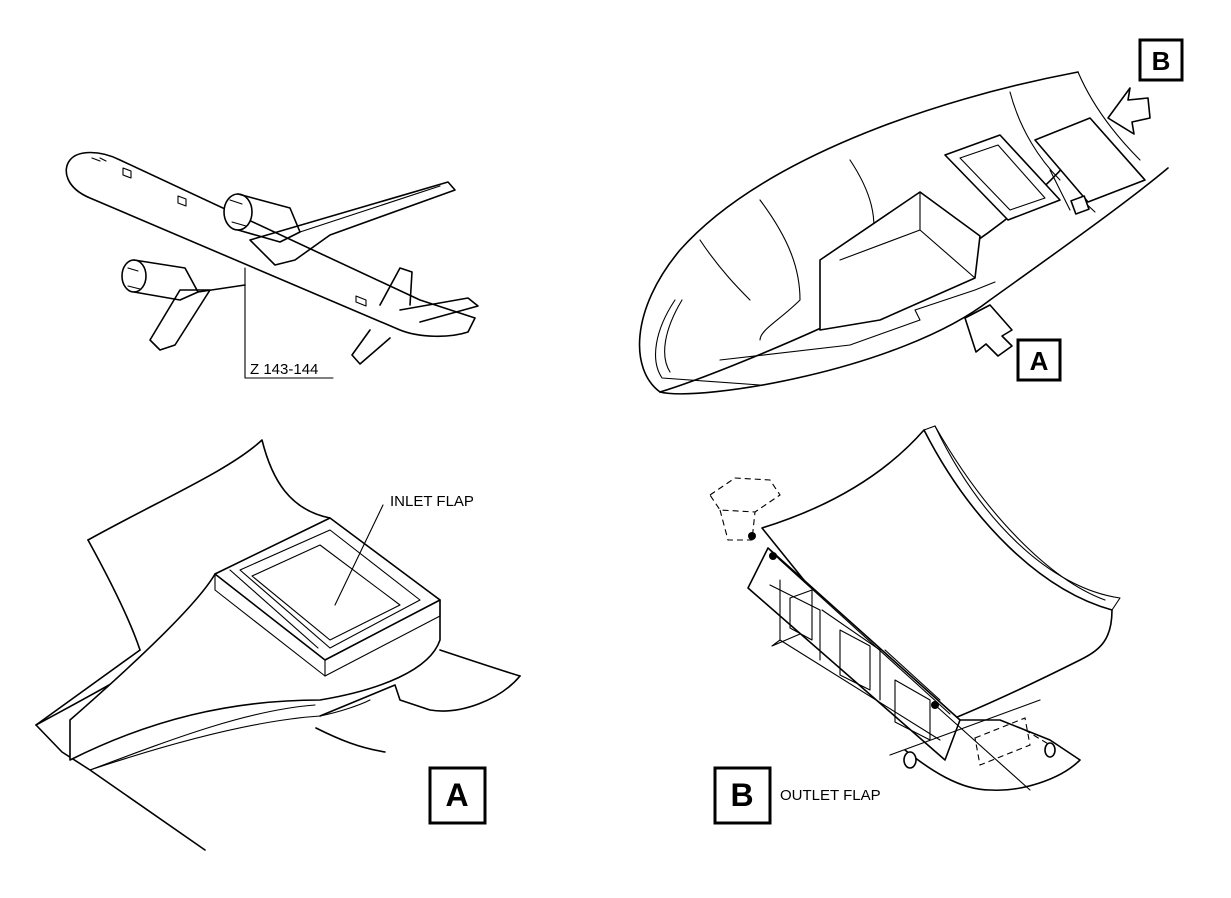 This screenshot has width=1231, height=898. I want to click on view-a-arrow-icon, so click(988, 330).